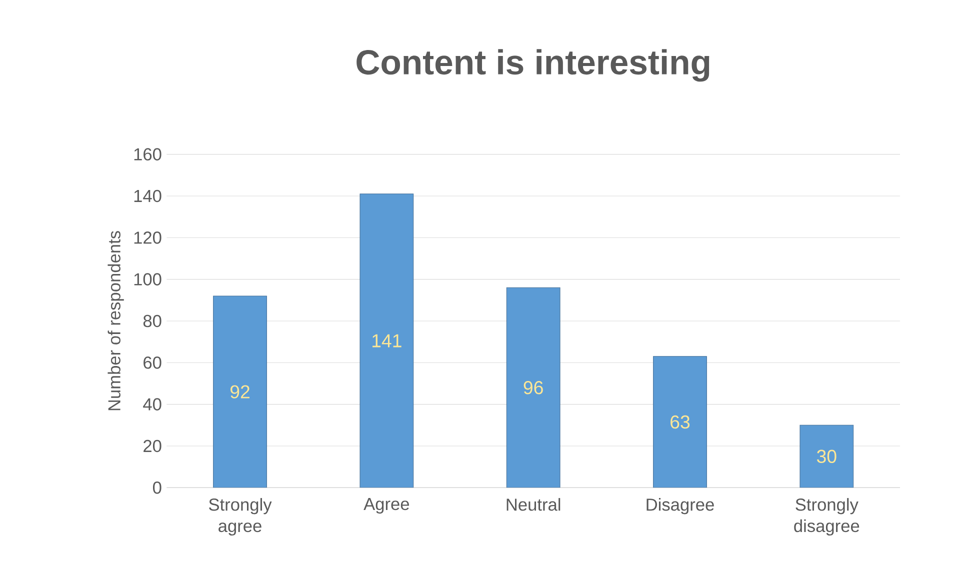  What do you see at coordinates (533, 504) in the screenshot?
I see `x-tick-label: Neutral` at bounding box center [533, 504].